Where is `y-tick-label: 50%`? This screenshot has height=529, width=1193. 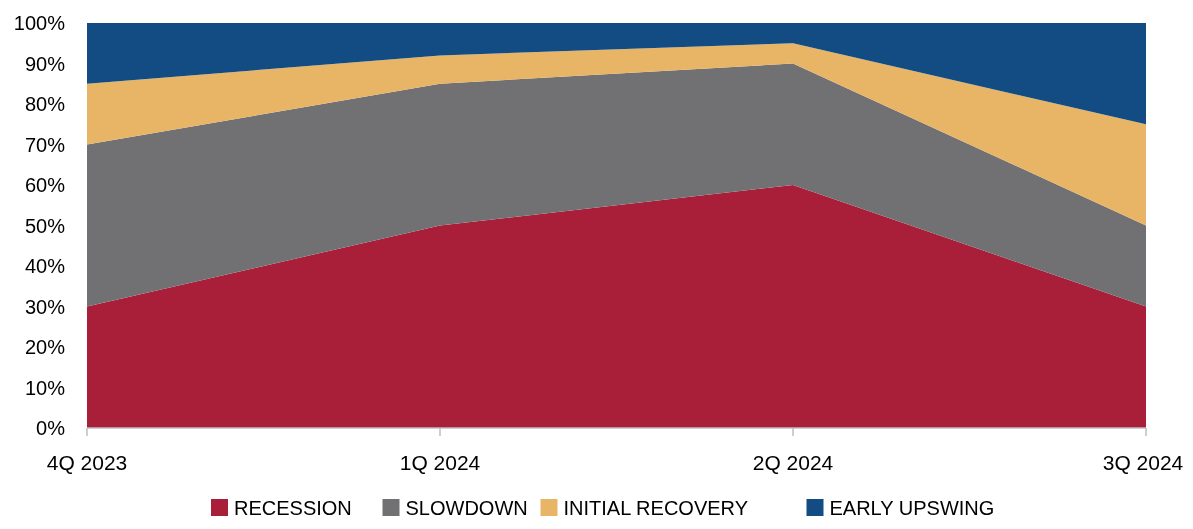 y-tick-label: 50% is located at coordinates (45, 225).